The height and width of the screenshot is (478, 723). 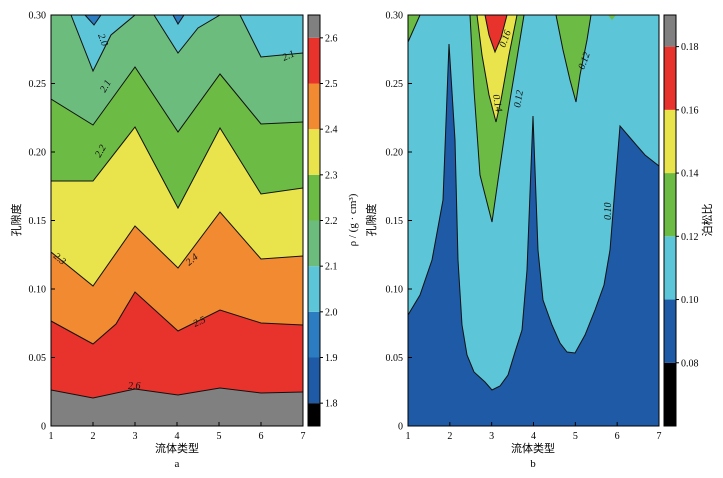 What do you see at coordinates (101, 151) in the screenshot?
I see `contour-label: 2.2` at bounding box center [101, 151].